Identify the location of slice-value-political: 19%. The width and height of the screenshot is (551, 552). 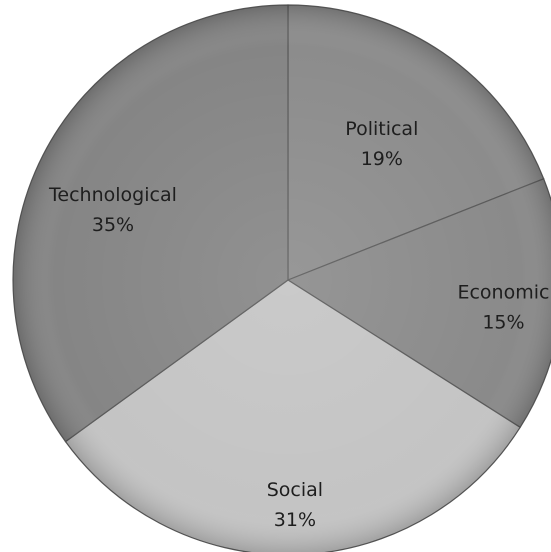
(382, 159).